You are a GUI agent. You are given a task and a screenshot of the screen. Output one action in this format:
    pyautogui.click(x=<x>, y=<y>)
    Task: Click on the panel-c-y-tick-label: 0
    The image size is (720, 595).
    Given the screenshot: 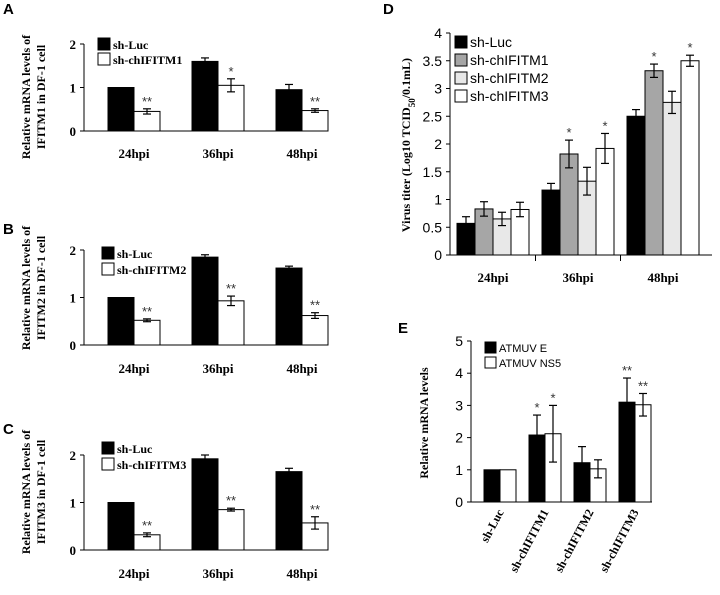 What is the action you would take?
    pyautogui.click(x=73, y=550)
    